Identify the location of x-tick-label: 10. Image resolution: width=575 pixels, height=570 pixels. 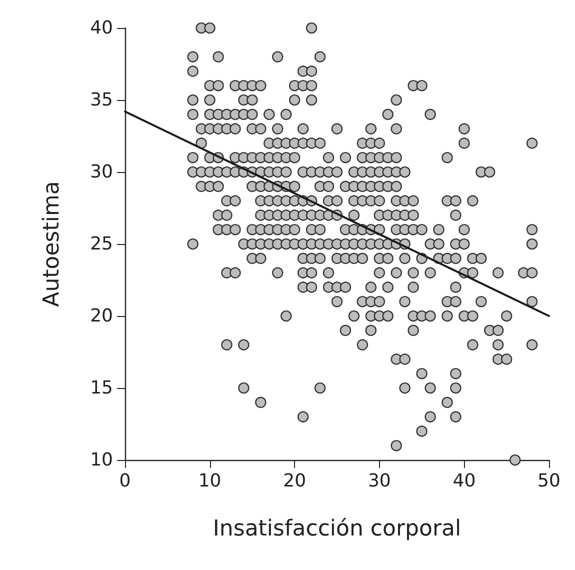
(210, 481).